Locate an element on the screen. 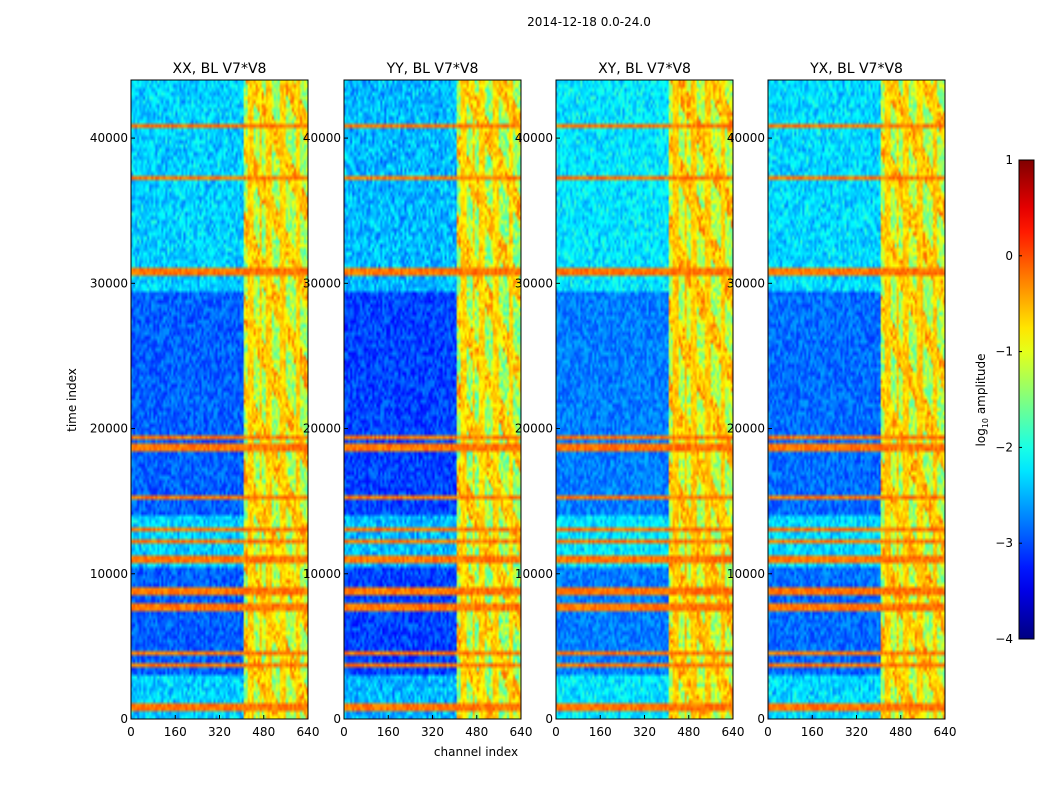 The height and width of the screenshot is (800, 1050). x-tick-label-0-4: 640 is located at coordinates (308, 732).